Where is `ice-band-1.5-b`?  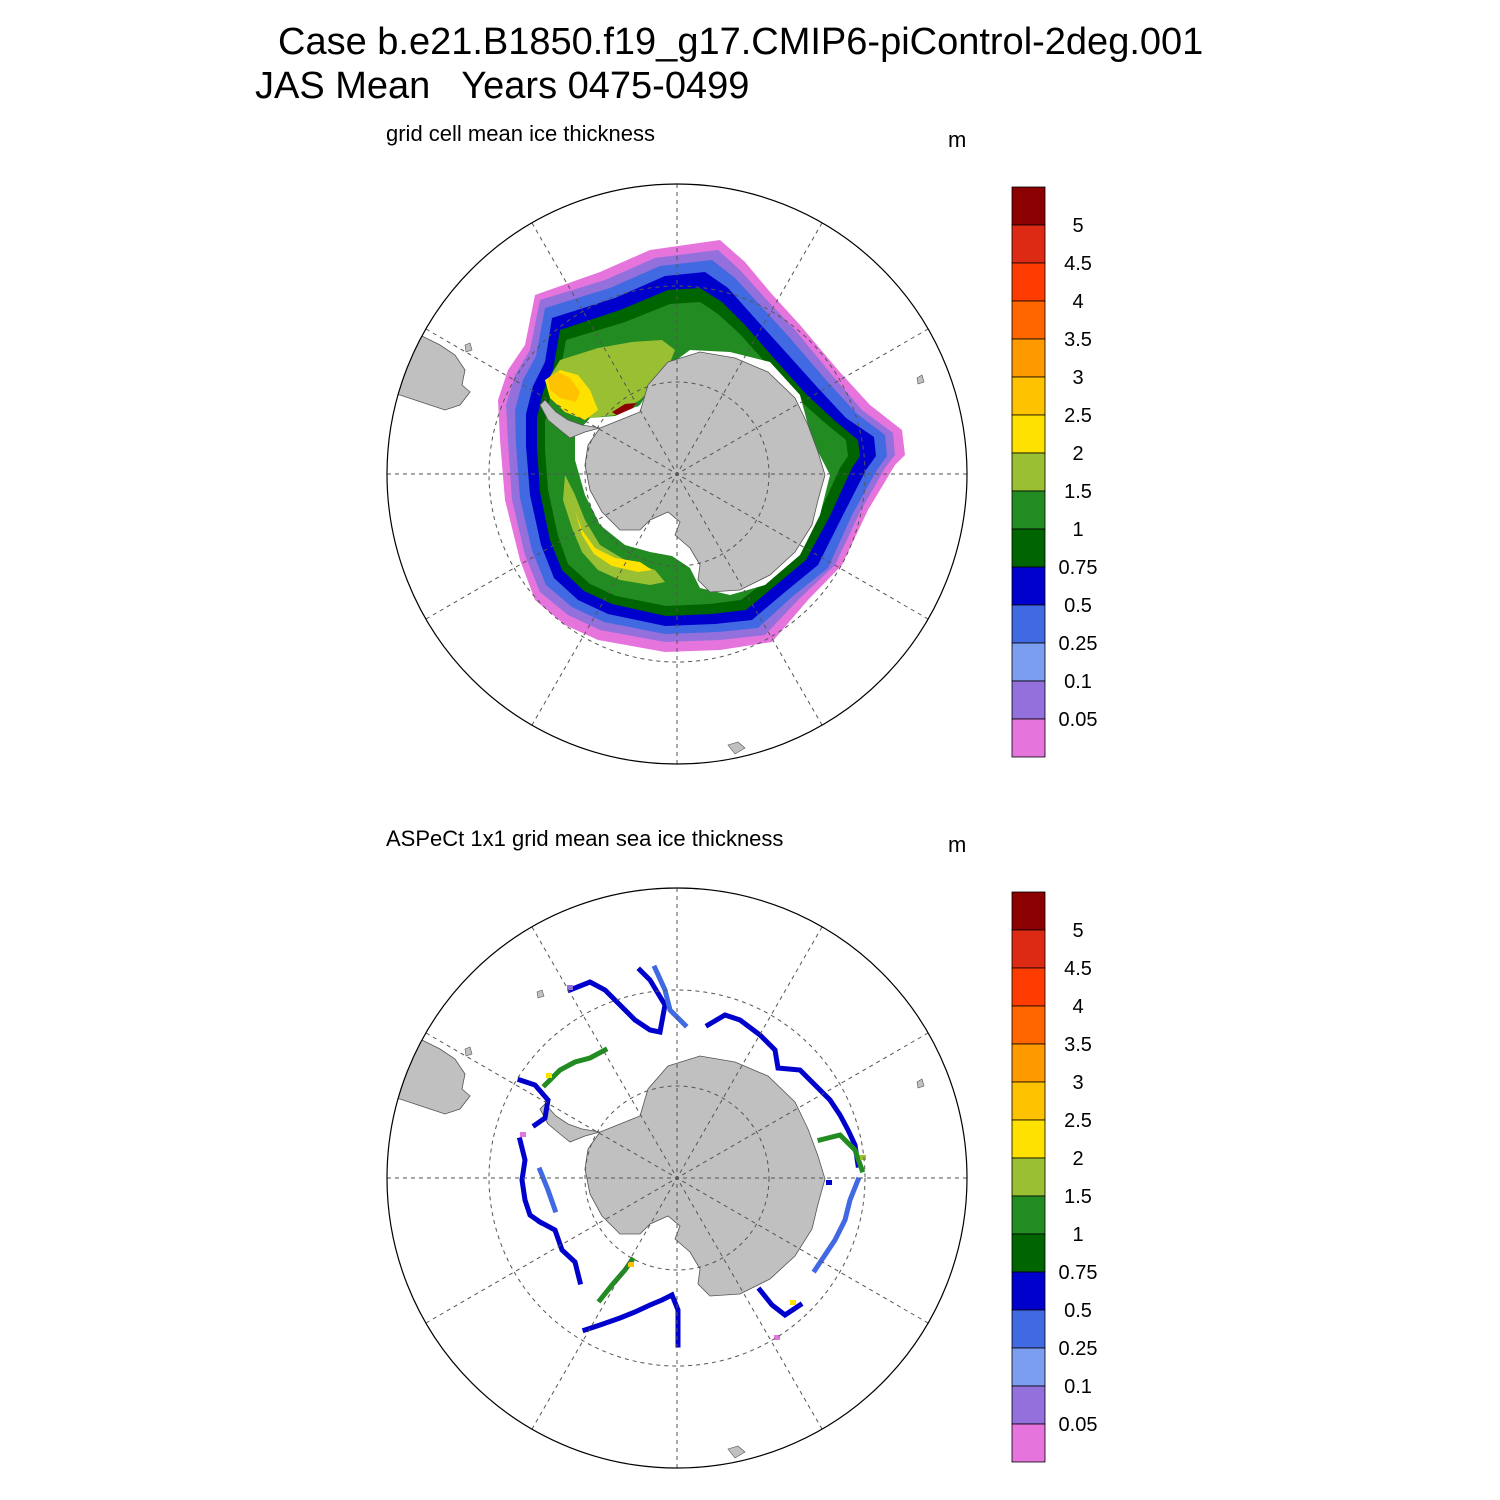 ice-band-1.5-b is located at coordinates (614, 530).